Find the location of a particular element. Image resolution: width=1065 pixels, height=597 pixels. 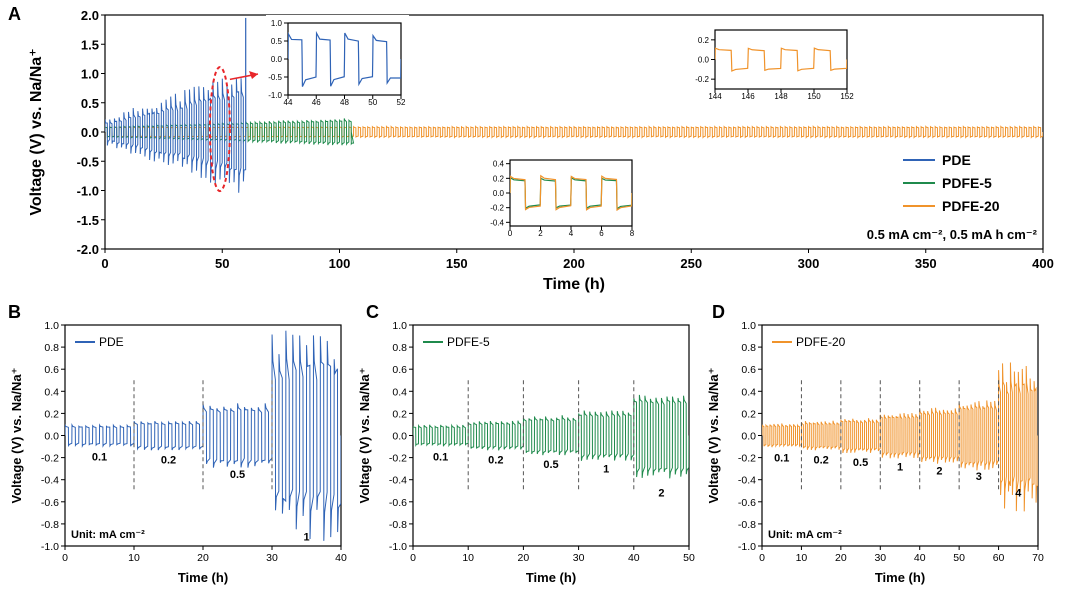

x-tick-label-400: 400 is located at coordinates (1043, 263).